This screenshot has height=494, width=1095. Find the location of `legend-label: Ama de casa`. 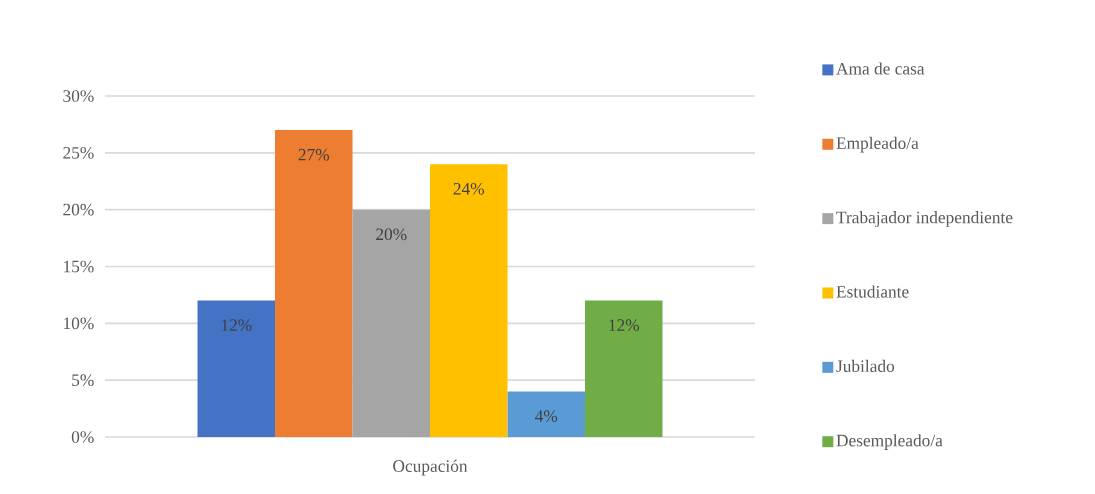

legend-label: Ama de casa is located at coordinates (880, 68).